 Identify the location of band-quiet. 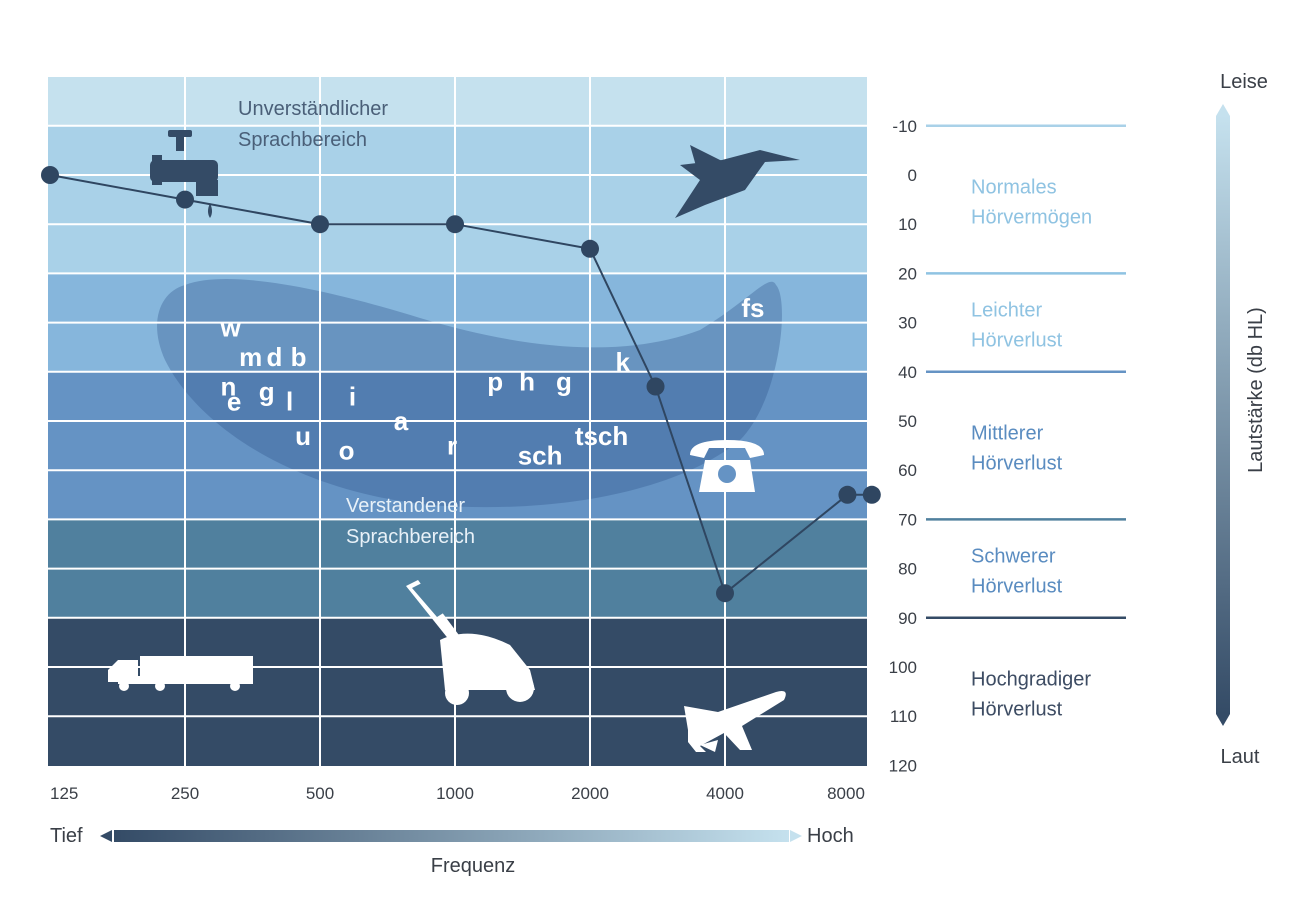
(457, 101).